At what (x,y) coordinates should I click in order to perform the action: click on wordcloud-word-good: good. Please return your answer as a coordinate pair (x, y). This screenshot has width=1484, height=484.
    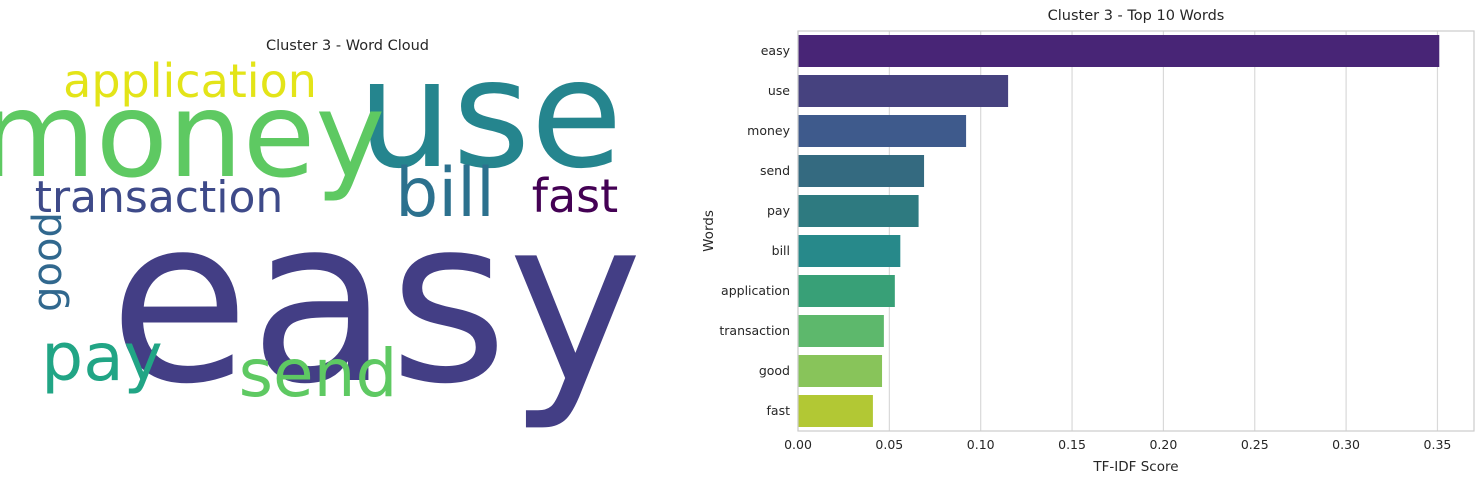
    Looking at the image, I should click on (48, 262).